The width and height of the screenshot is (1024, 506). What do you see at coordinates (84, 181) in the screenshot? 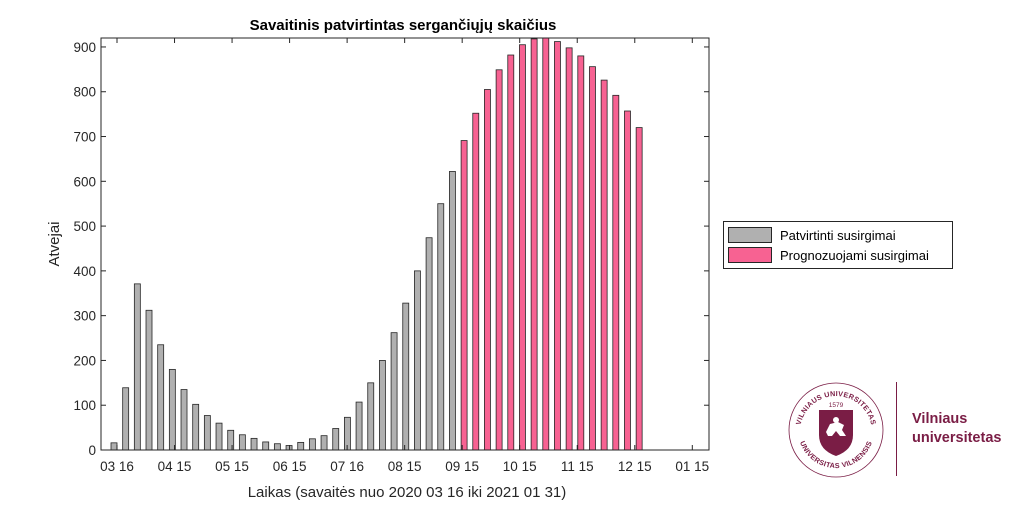
I see `y-tick-label: 600` at bounding box center [84, 181].